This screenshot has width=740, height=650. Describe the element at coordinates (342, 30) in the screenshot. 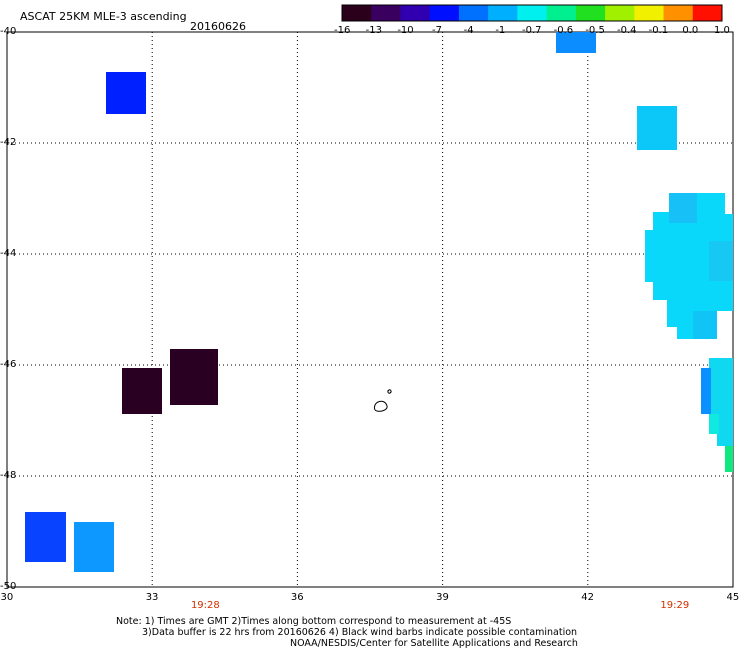

I see `colorbar-tick-label: -16` at that location.